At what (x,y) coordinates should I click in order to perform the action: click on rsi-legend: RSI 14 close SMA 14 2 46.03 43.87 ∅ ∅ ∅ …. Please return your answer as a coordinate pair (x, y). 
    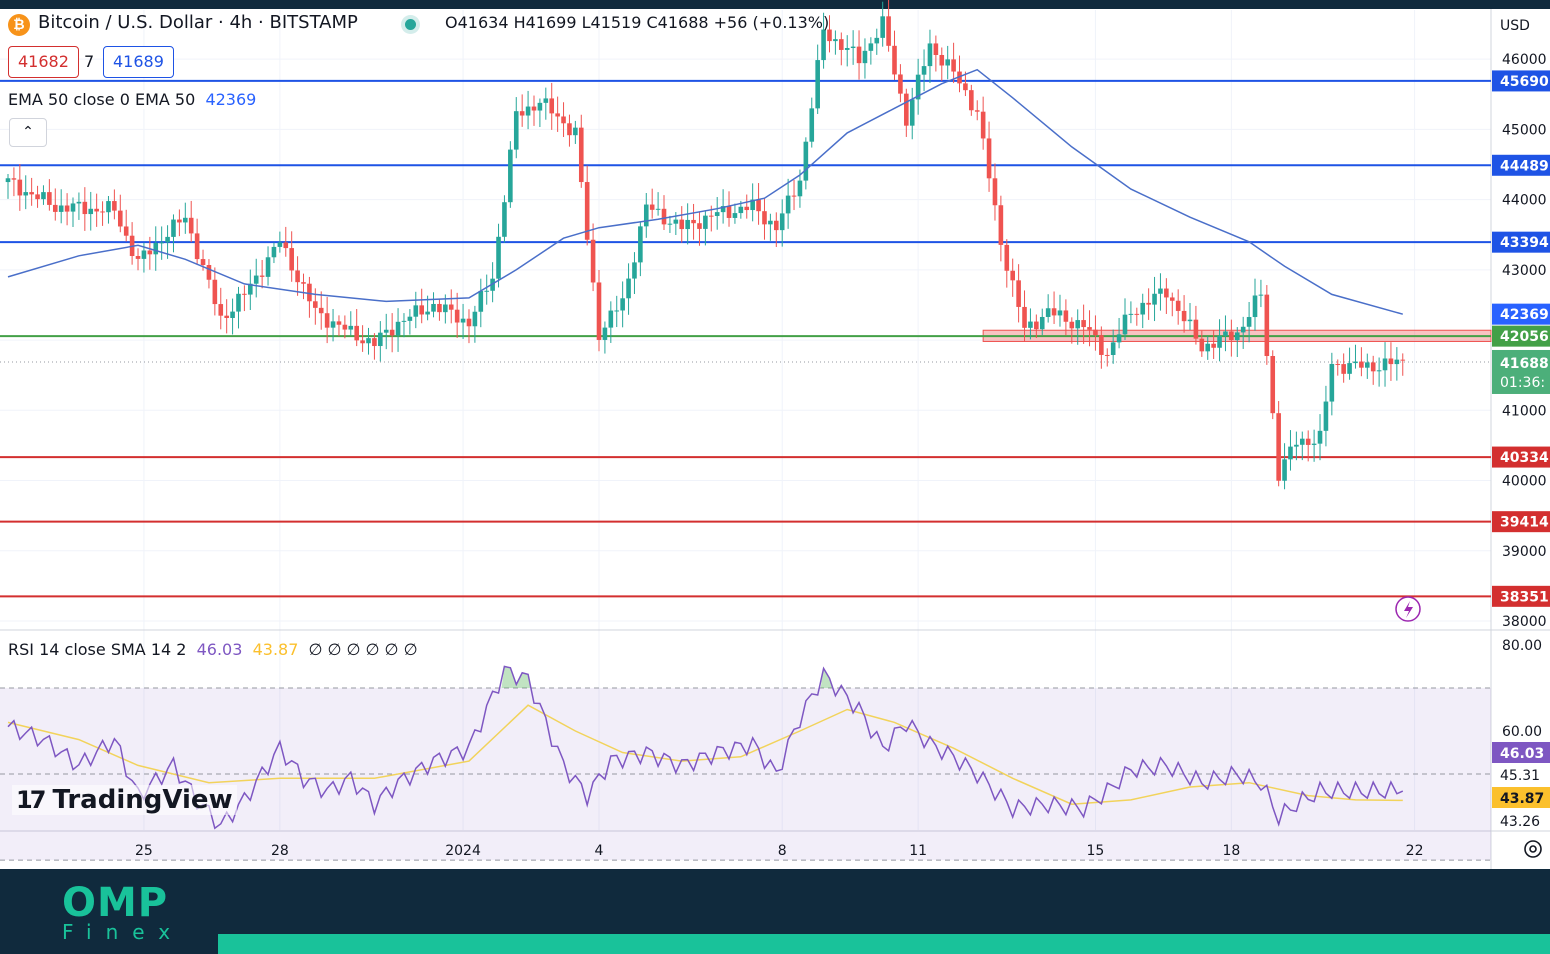
    Looking at the image, I should click on (213, 649).